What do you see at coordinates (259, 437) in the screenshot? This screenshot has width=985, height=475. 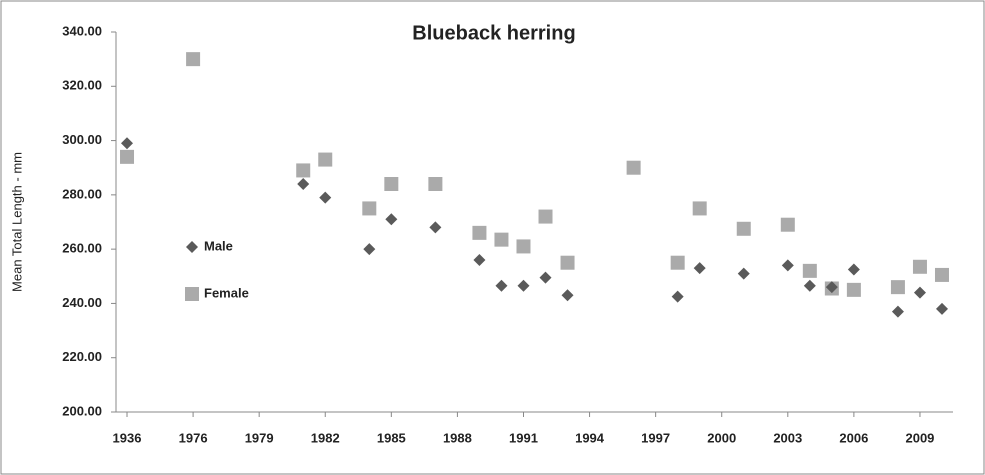 I see `x-tick-label: 1979` at bounding box center [259, 437].